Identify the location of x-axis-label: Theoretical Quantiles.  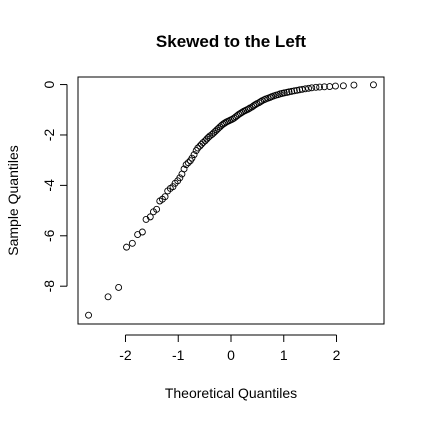
(231, 393).